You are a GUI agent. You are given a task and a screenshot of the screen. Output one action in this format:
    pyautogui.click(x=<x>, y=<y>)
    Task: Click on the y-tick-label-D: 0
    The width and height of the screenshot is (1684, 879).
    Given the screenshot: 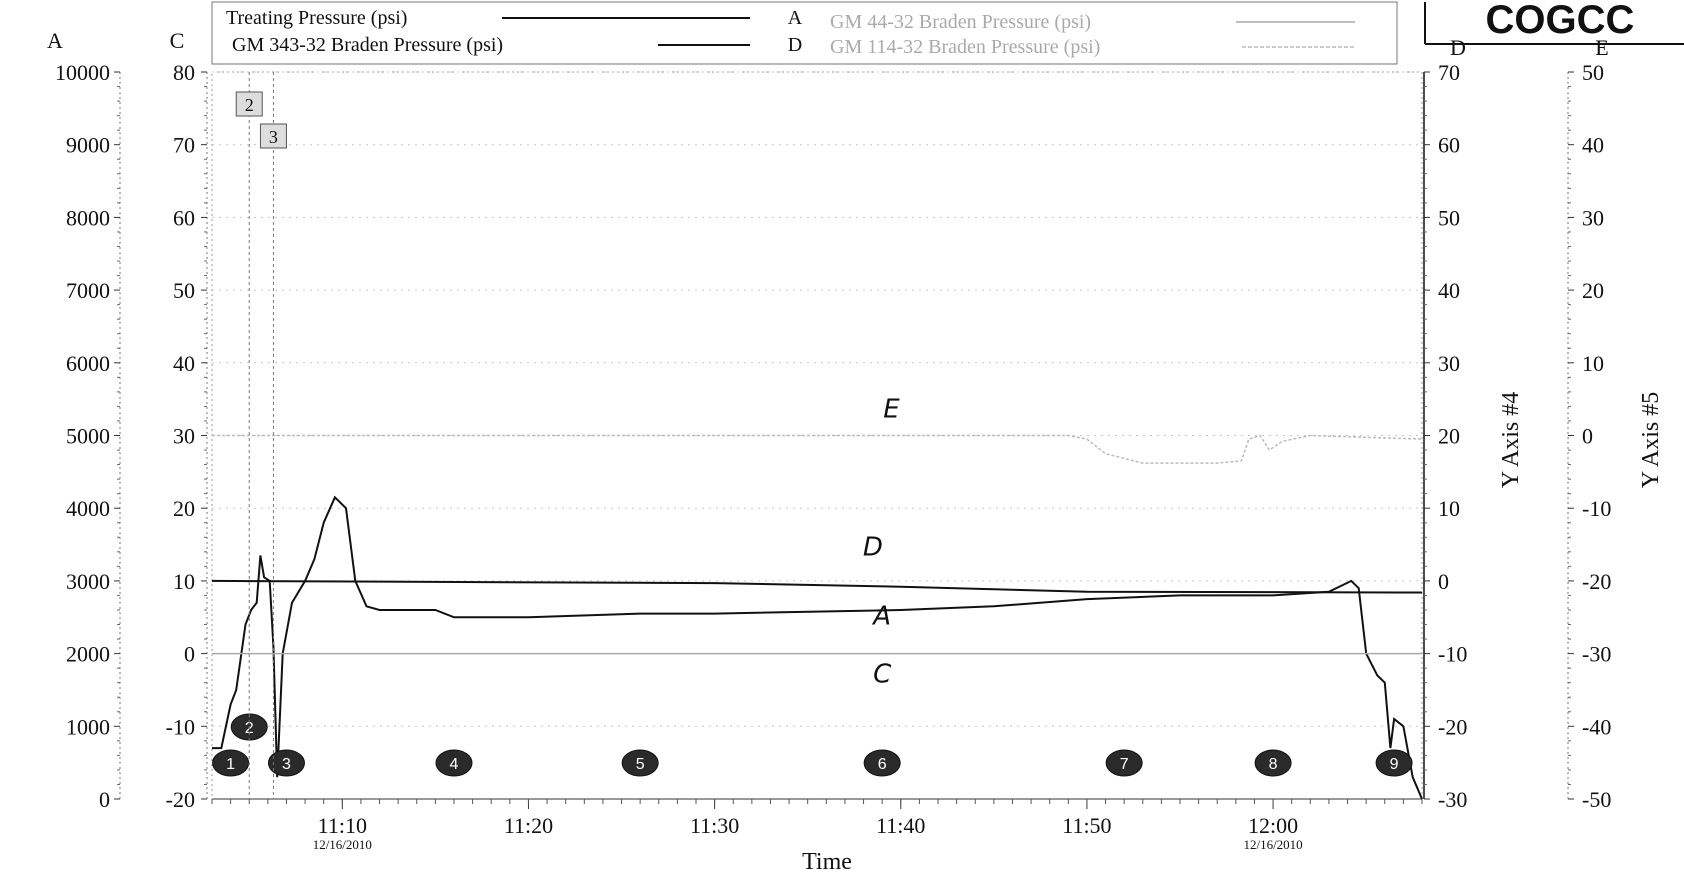 What is the action you would take?
    pyautogui.click(x=1443, y=581)
    